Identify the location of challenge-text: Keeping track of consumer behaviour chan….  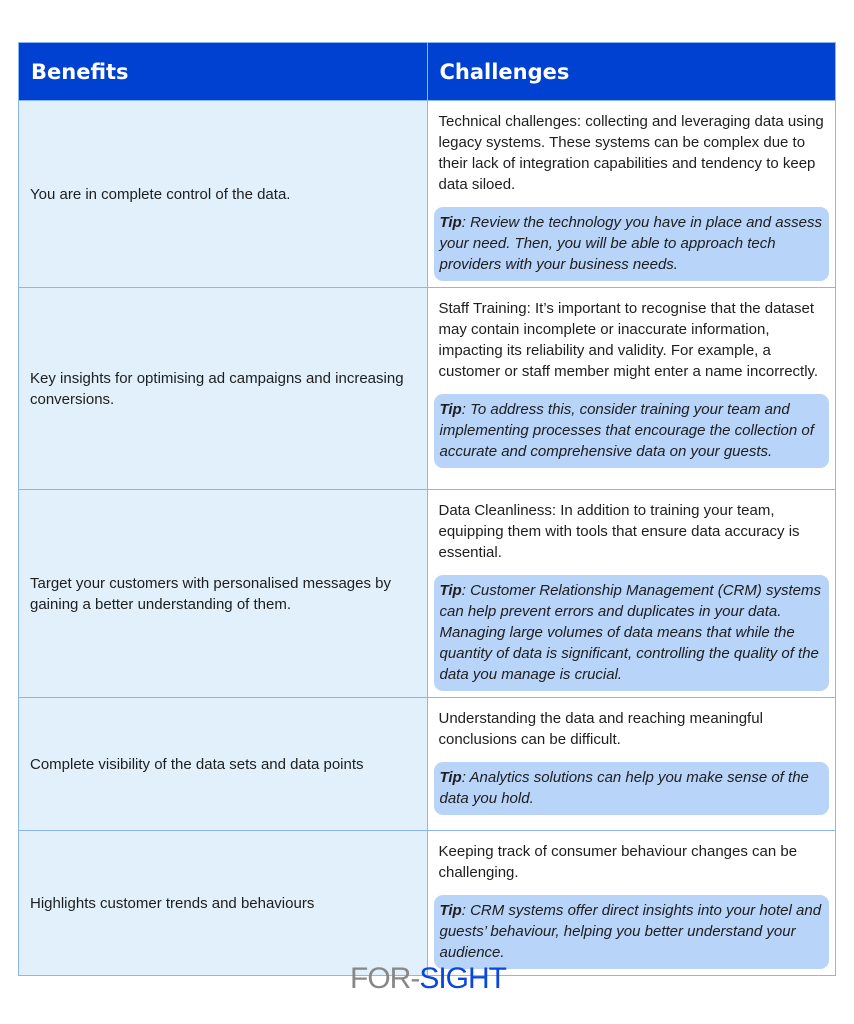
(618, 862).